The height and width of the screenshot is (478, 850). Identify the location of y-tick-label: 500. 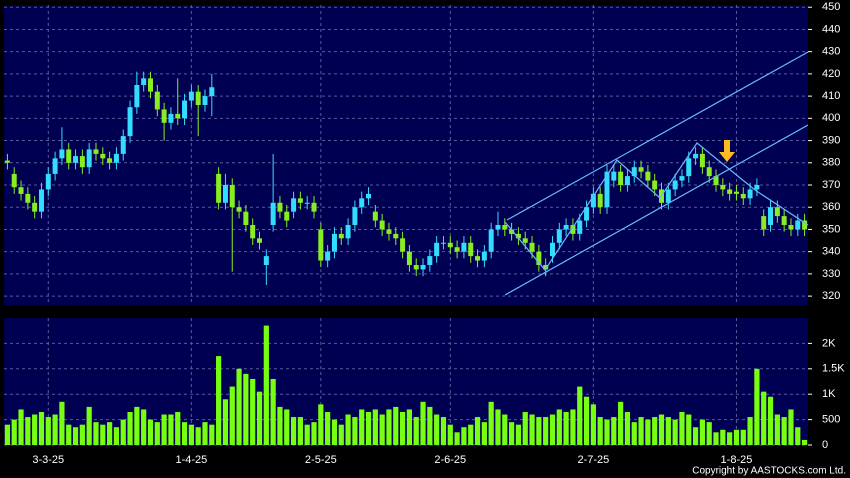
(831, 420).